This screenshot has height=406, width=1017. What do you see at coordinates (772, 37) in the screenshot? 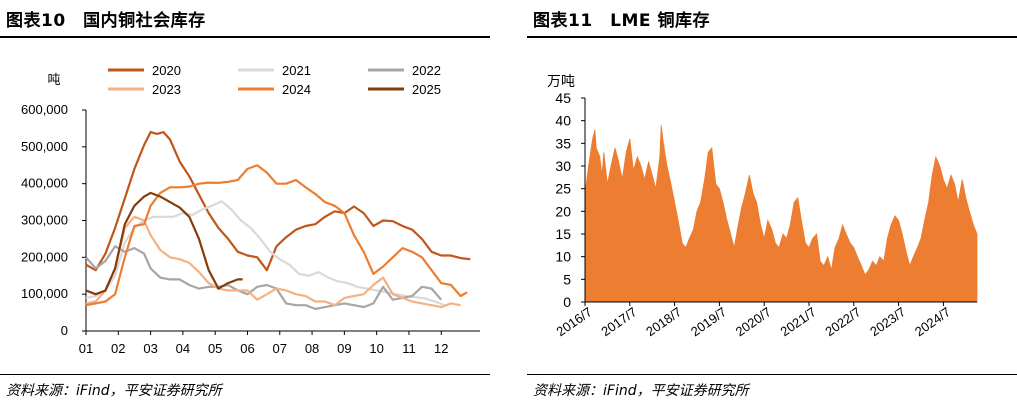
I see `right-title-rule` at bounding box center [772, 37].